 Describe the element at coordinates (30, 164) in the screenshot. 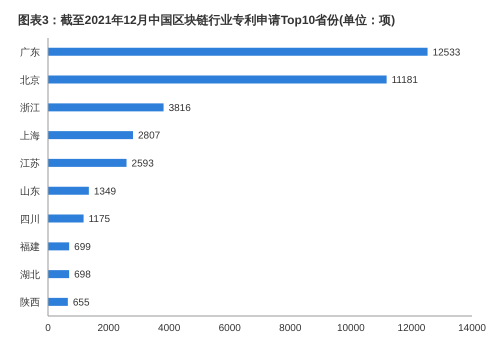

I see `y-tick-label: 江苏` at that location.